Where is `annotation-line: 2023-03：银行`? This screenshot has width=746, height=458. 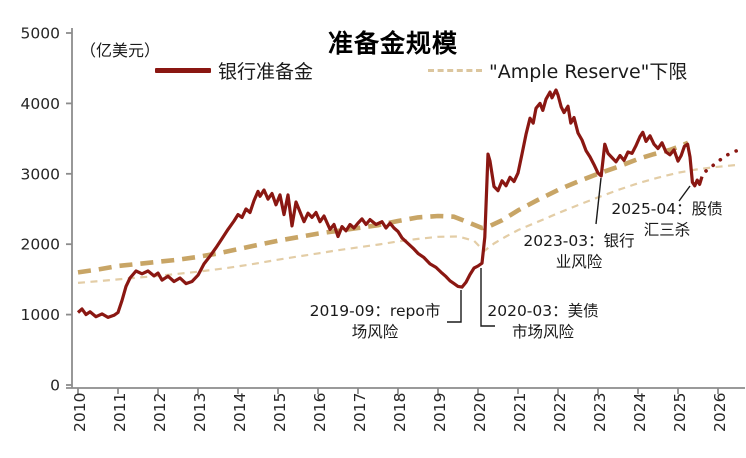
annotation-line: 2023-03：银行 is located at coordinates (579, 241).